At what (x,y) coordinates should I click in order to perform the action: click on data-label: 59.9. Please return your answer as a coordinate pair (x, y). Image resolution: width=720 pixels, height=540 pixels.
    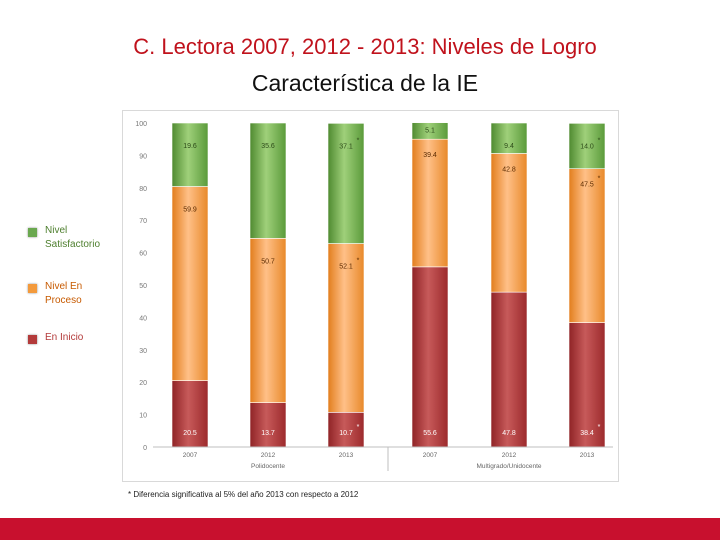
    Looking at the image, I should click on (190, 210).